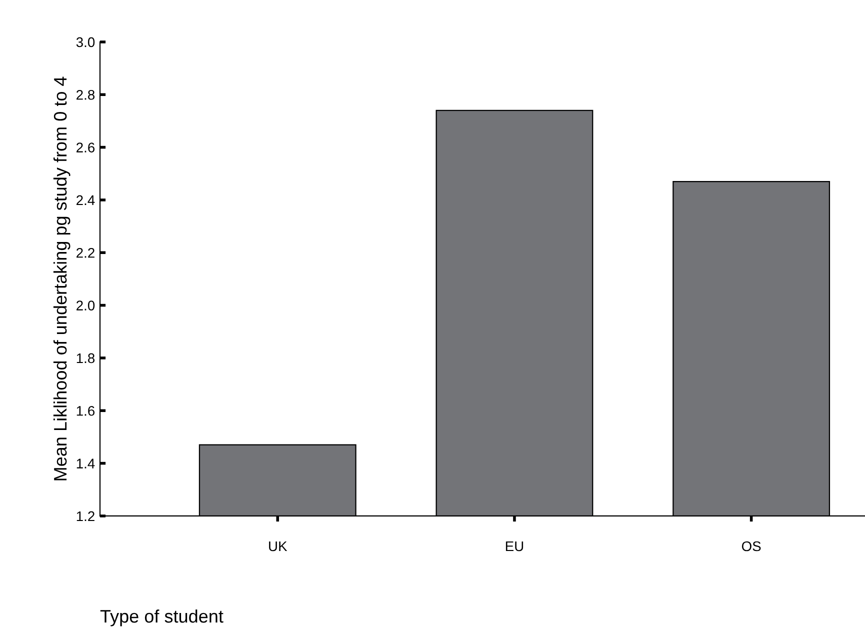 The width and height of the screenshot is (865, 629). Describe the element at coordinates (85, 516) in the screenshot. I see `y-tick-label: 1.2` at that location.